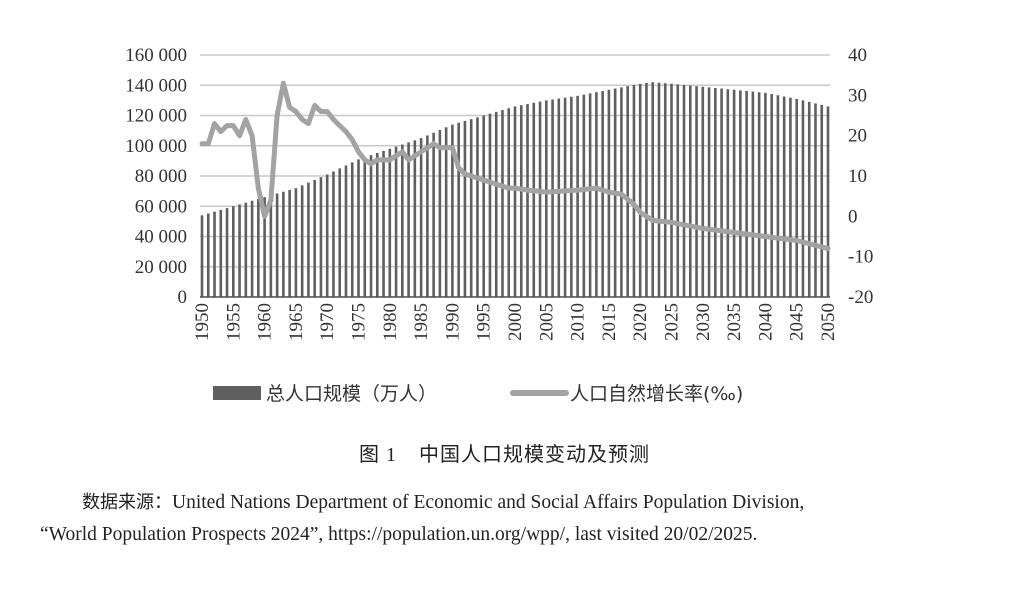 This screenshot has width=1009, height=608. What do you see at coordinates (504, 452) in the screenshot?
I see `figure-caption: 图 1 中国人口规模变动及预测` at bounding box center [504, 452].